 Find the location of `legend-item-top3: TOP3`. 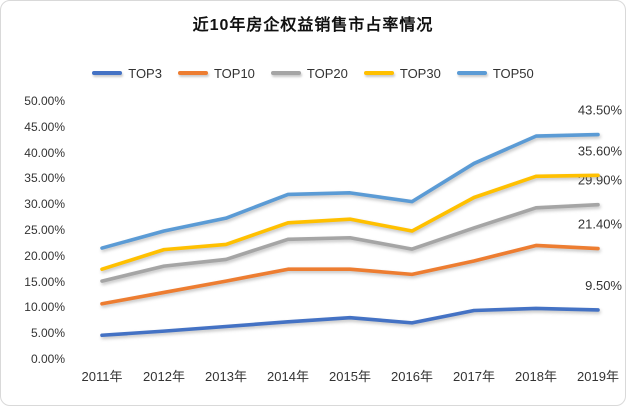

legend-item-top3: TOP3 is located at coordinates (127, 73).